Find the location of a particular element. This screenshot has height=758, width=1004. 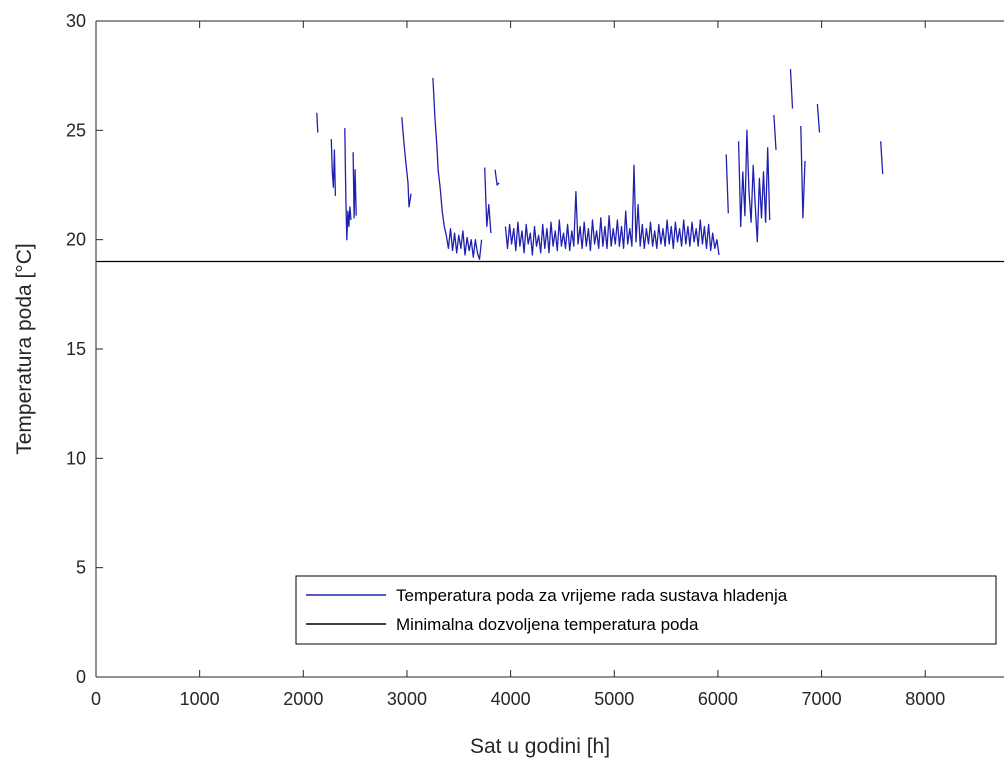

legend-entry-series-2: Minimalna dozvoljena temperatura poda is located at coordinates (547, 624).